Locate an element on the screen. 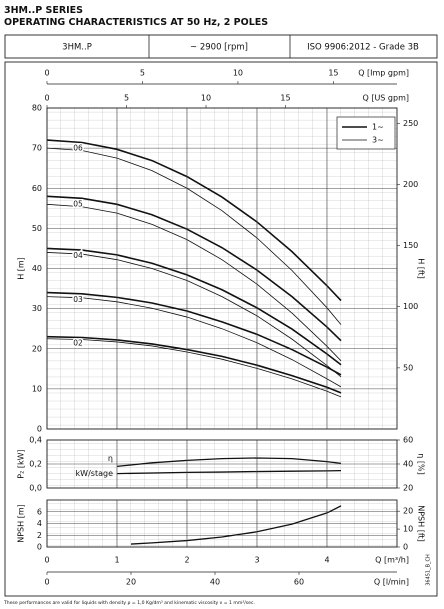 This screenshot has width=444, height=609. bottom-tick-label: 20 is located at coordinates (131, 582).